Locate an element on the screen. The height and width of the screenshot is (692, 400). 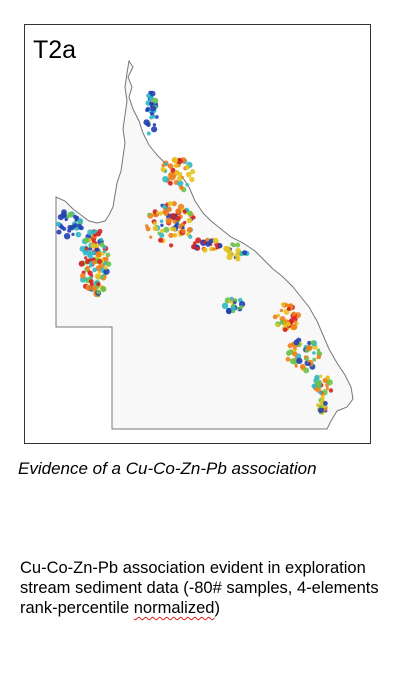
figure-caption: Evidence of a Cu-Co-Zn-Pb association is located at coordinates (167, 468).